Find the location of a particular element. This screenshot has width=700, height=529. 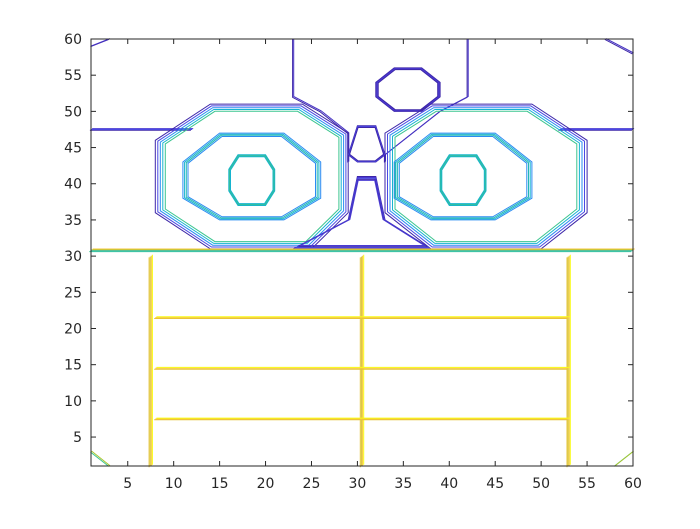

contour-group-left-inner-octagon is located at coordinates (252, 180).